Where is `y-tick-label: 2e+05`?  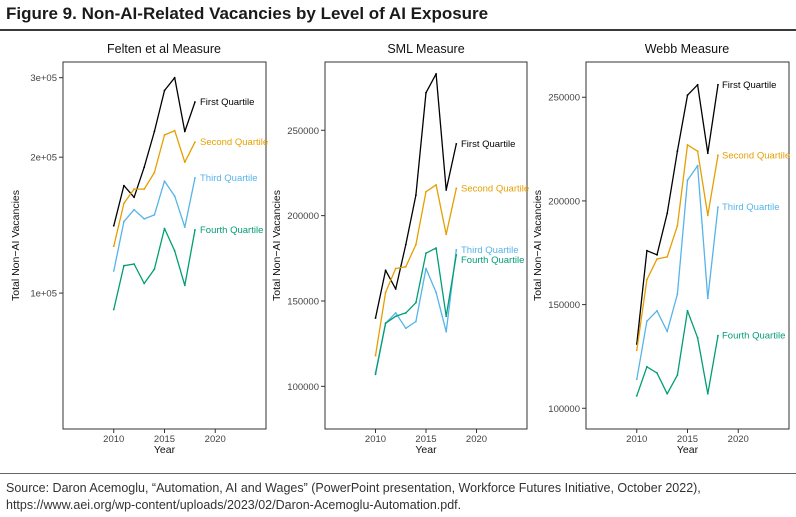
y-tick-label: 2e+05 is located at coordinates (43, 158).